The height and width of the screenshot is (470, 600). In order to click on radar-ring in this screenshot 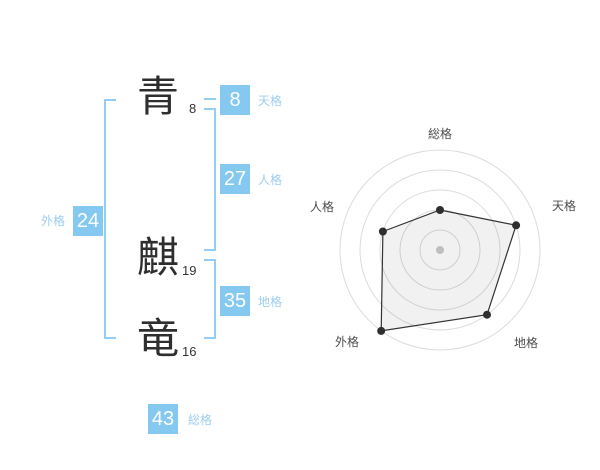, I will do `click(440, 250)`.